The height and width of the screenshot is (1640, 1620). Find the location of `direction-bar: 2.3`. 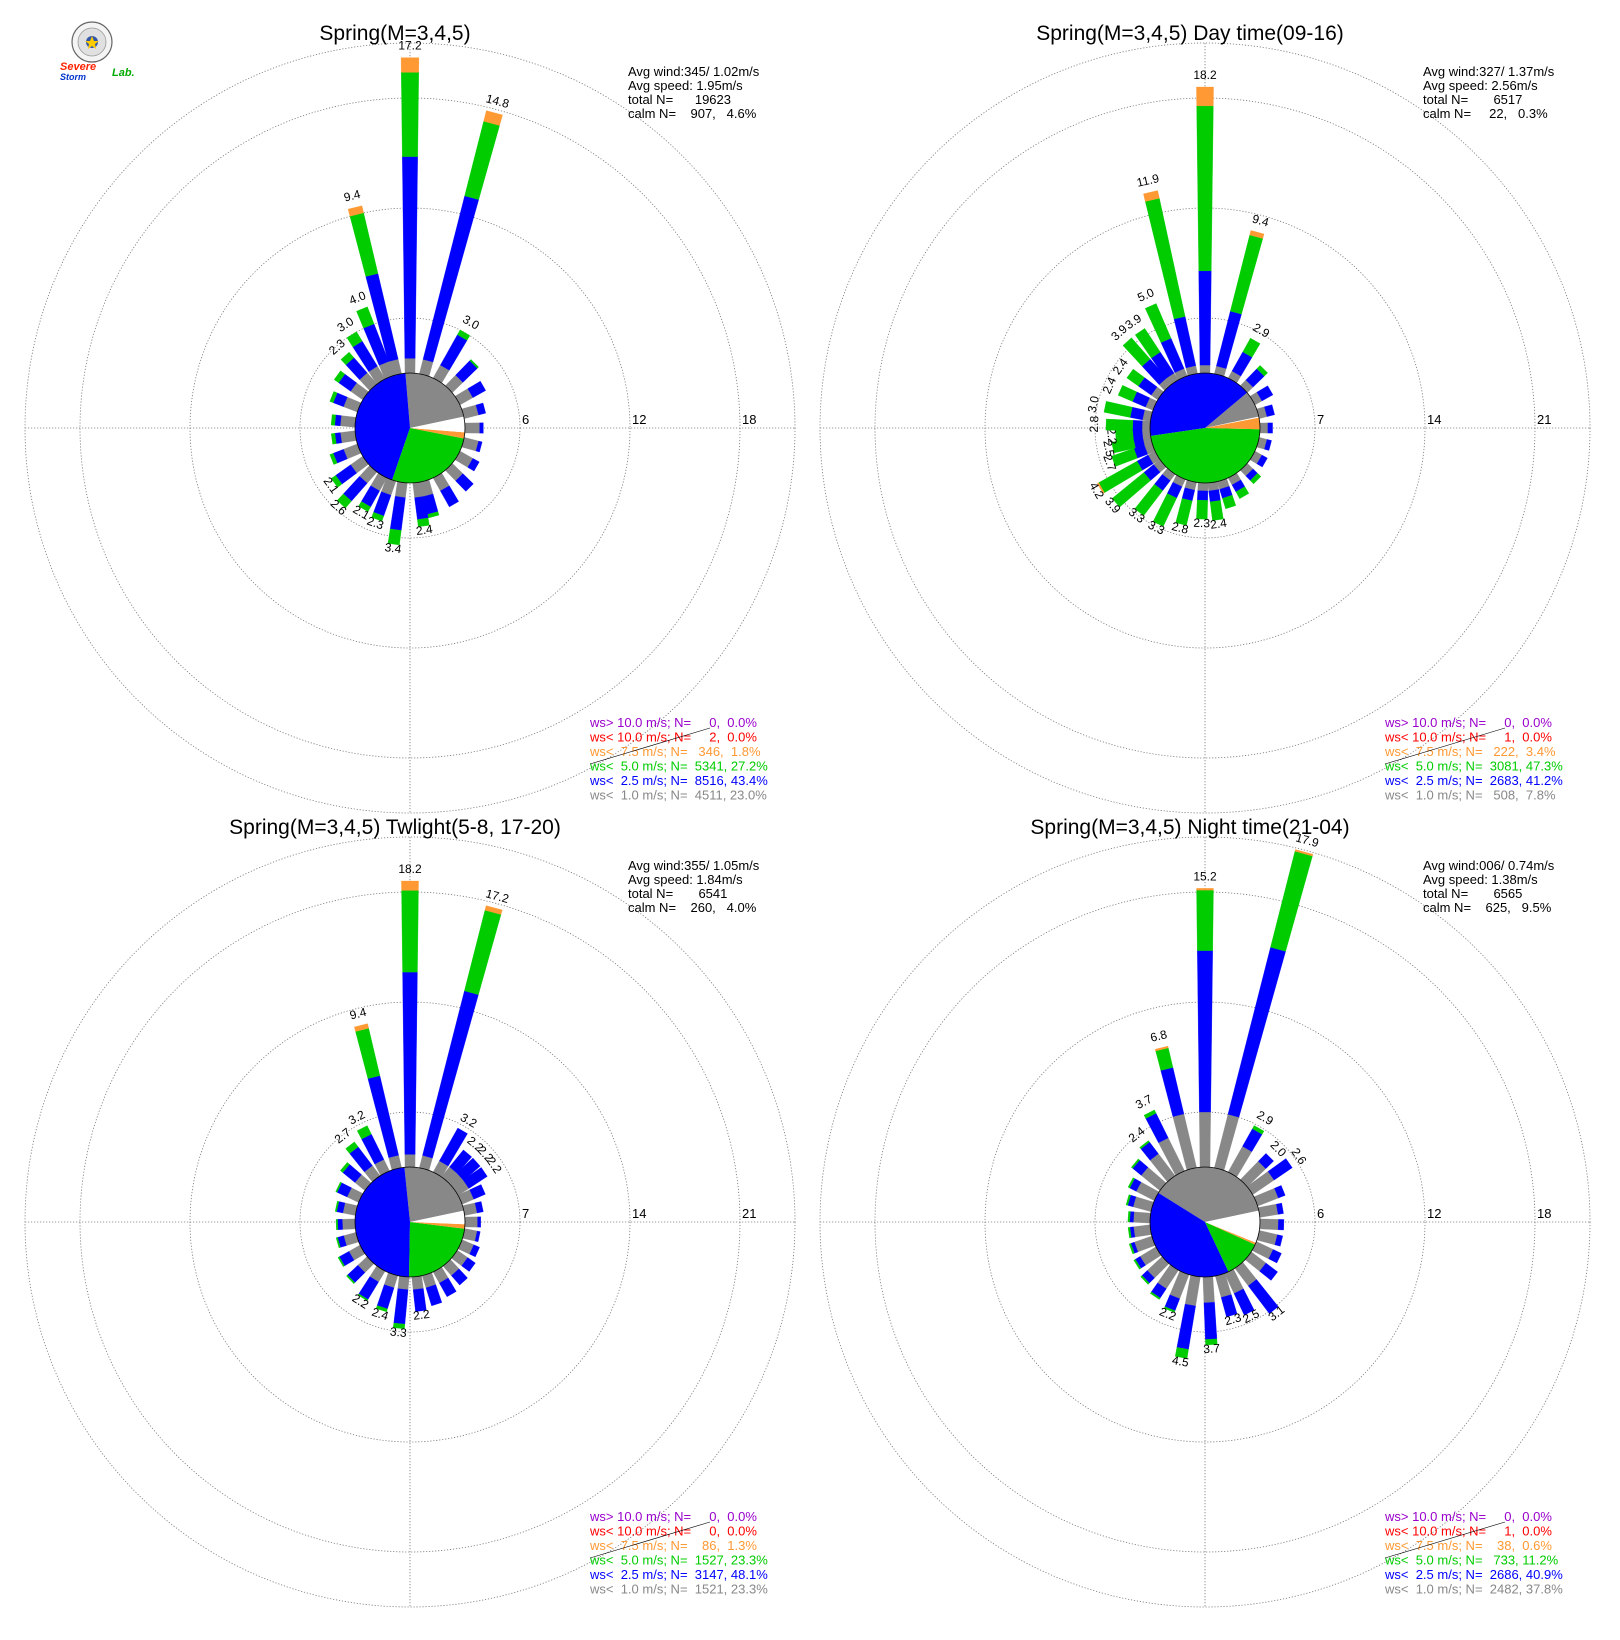

direction-bar: 2.3 is located at coordinates (1202, 506).